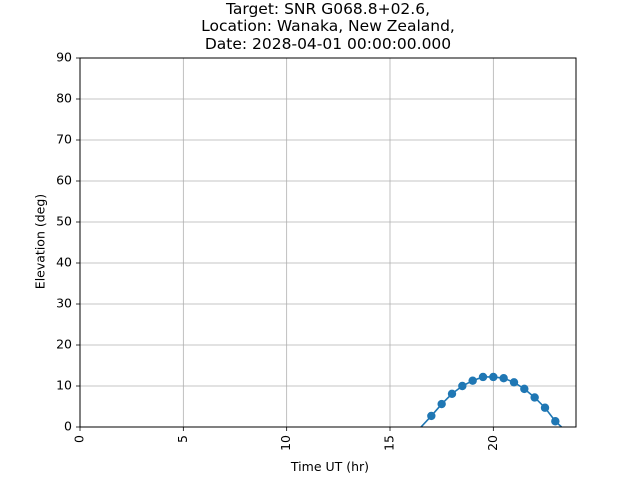 Image resolution: width=640 pixels, height=480 pixels. I want to click on x-tick-label: 0, so click(79, 439).